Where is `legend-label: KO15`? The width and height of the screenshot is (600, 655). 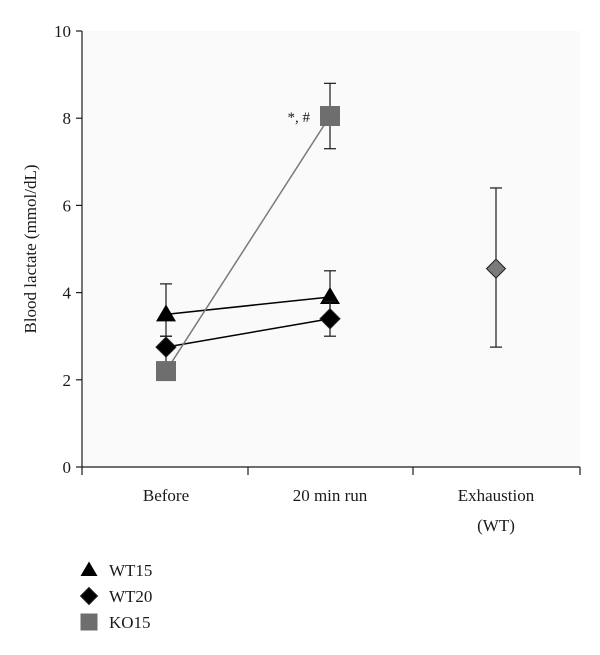 legend-label: KO15 is located at coordinates (130, 622).